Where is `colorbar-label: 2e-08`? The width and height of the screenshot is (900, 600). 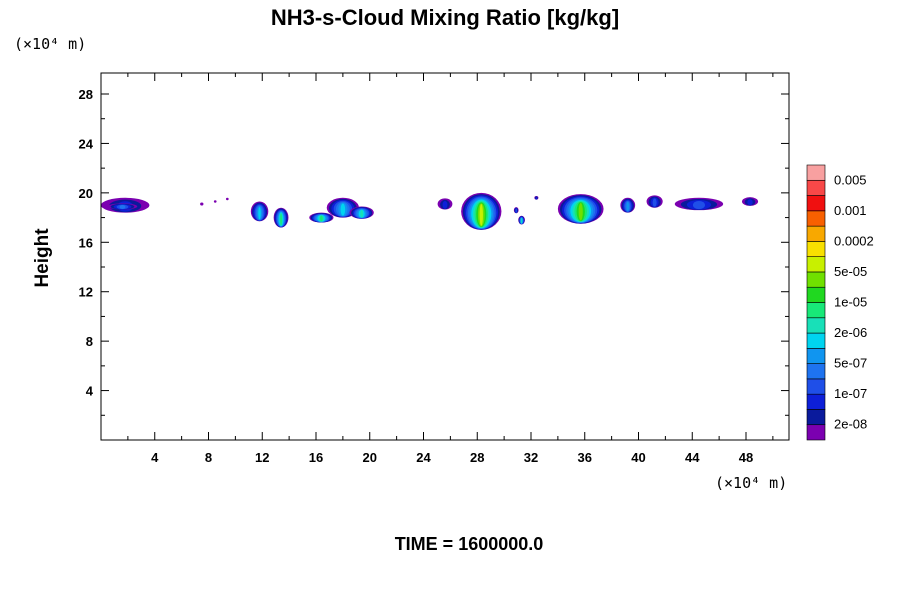
colorbar-label: 2e-08 is located at coordinates (850, 424).